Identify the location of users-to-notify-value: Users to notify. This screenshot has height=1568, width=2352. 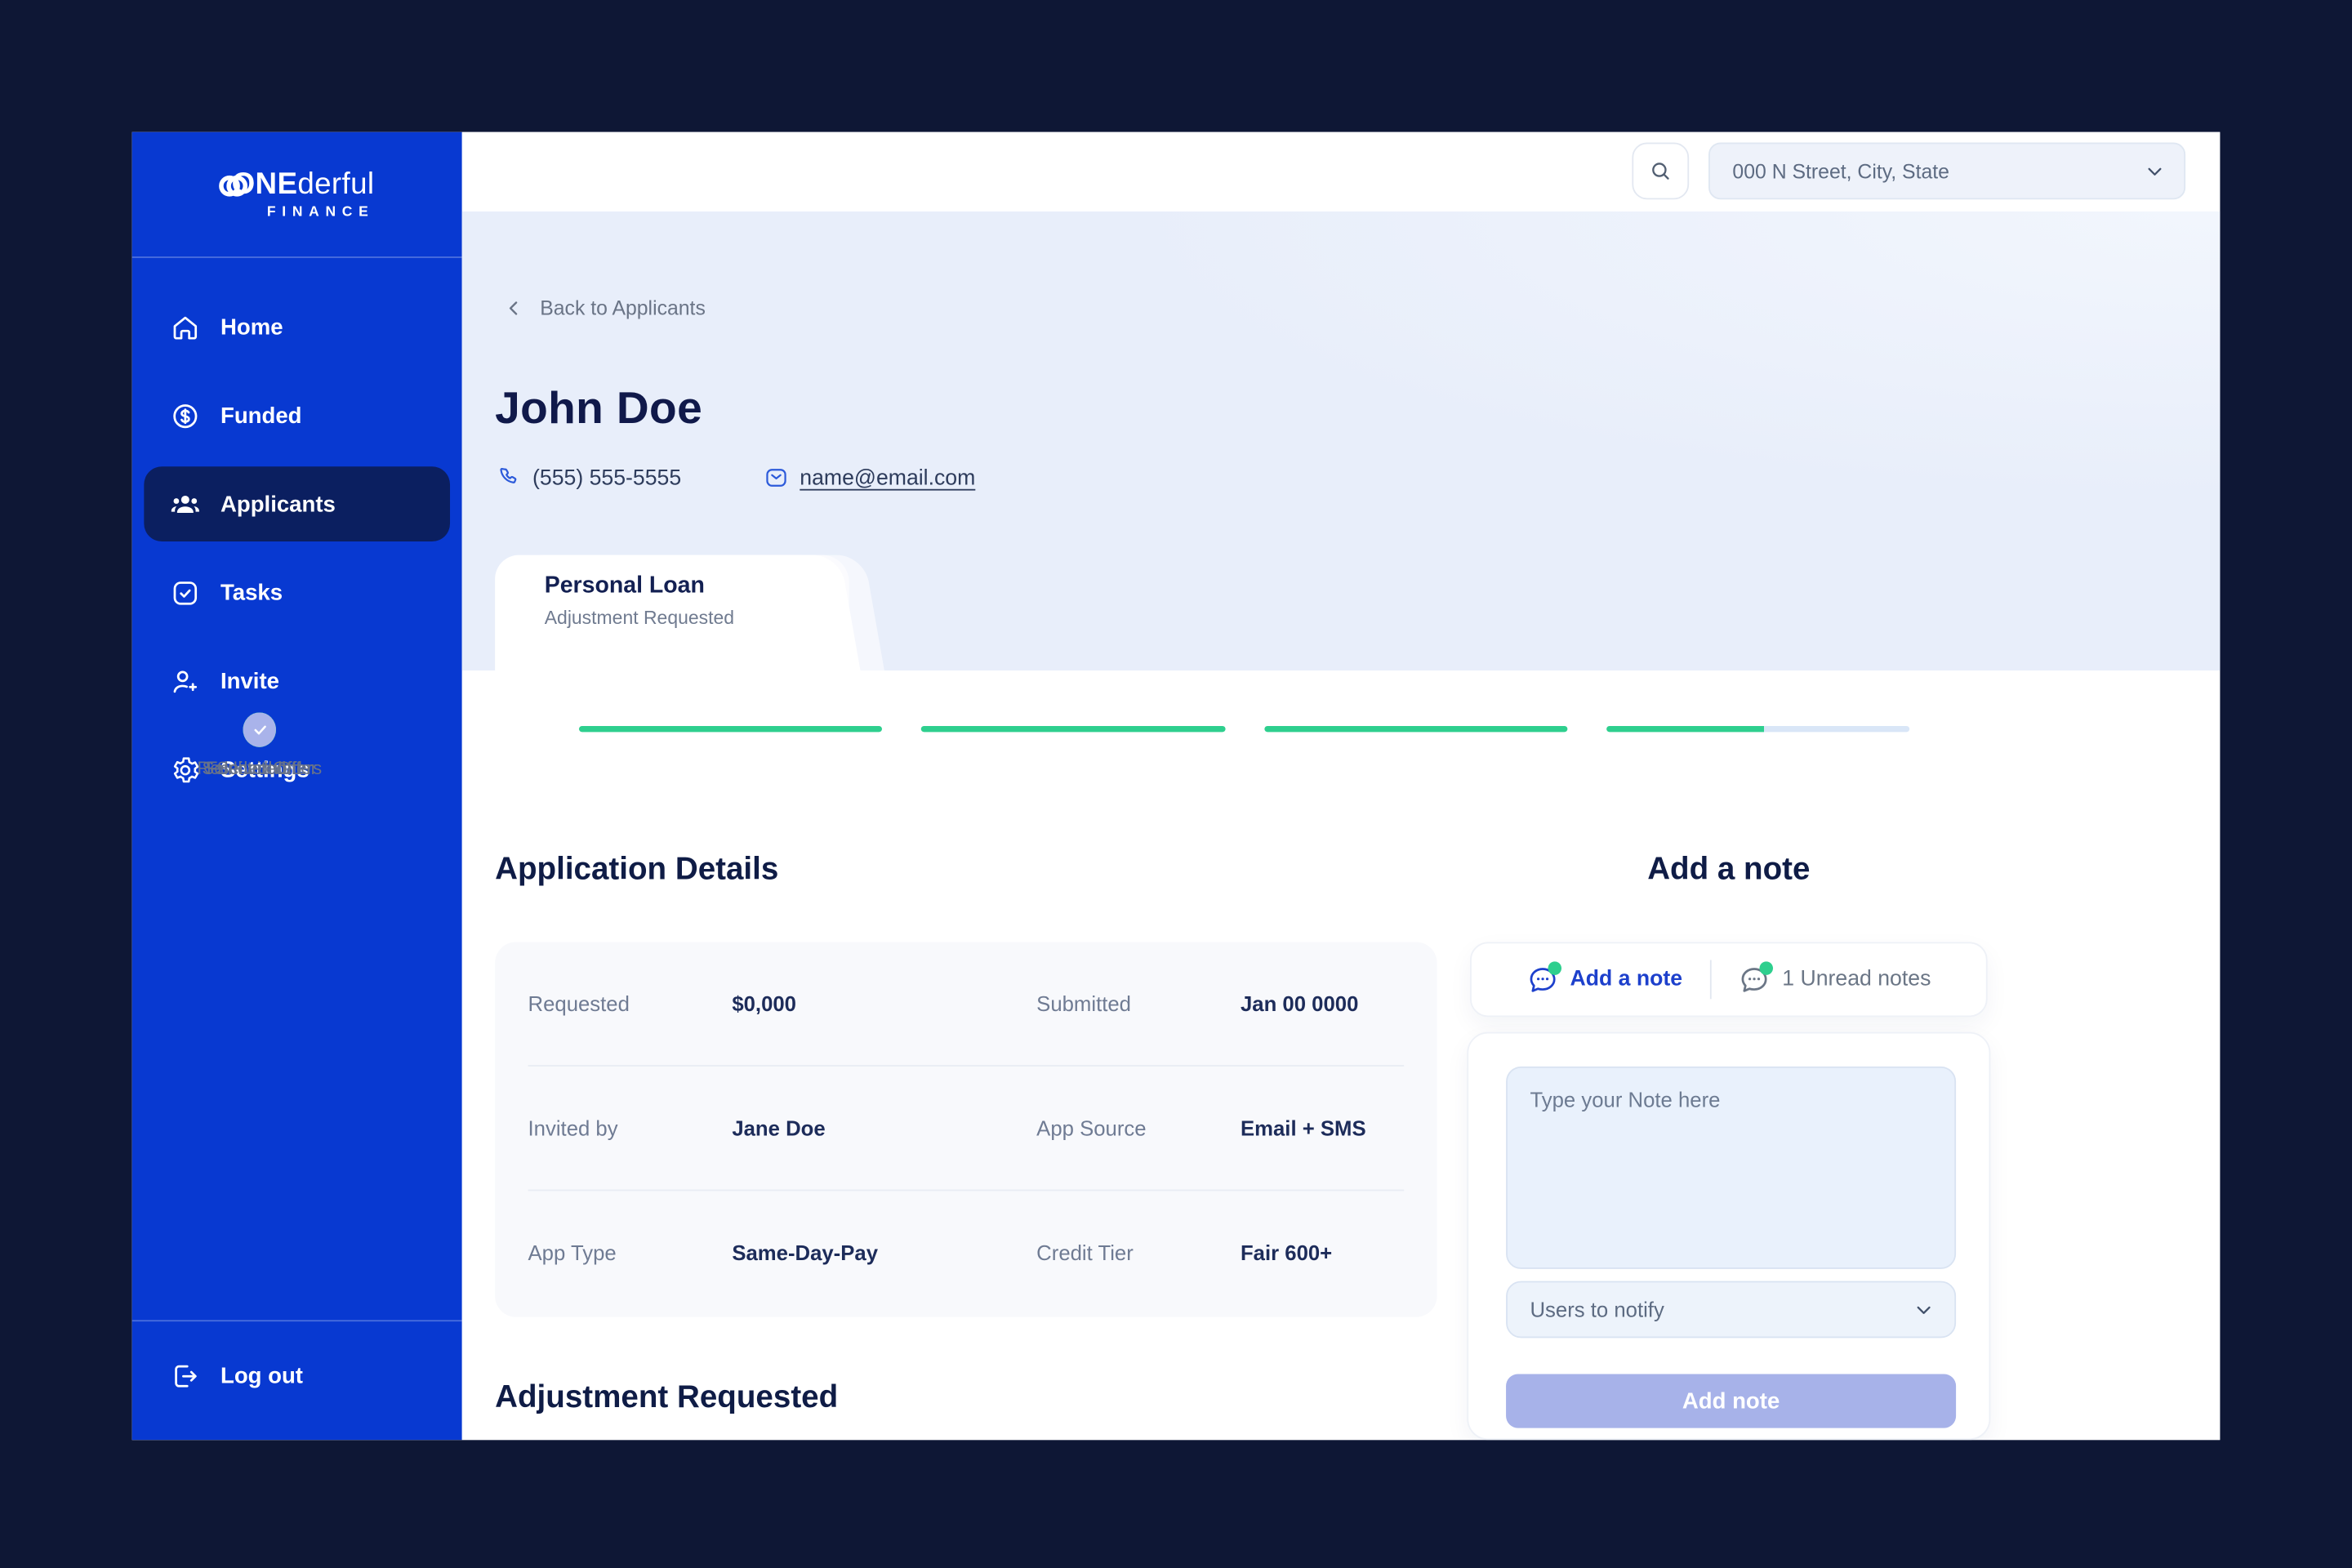
(1597, 1309).